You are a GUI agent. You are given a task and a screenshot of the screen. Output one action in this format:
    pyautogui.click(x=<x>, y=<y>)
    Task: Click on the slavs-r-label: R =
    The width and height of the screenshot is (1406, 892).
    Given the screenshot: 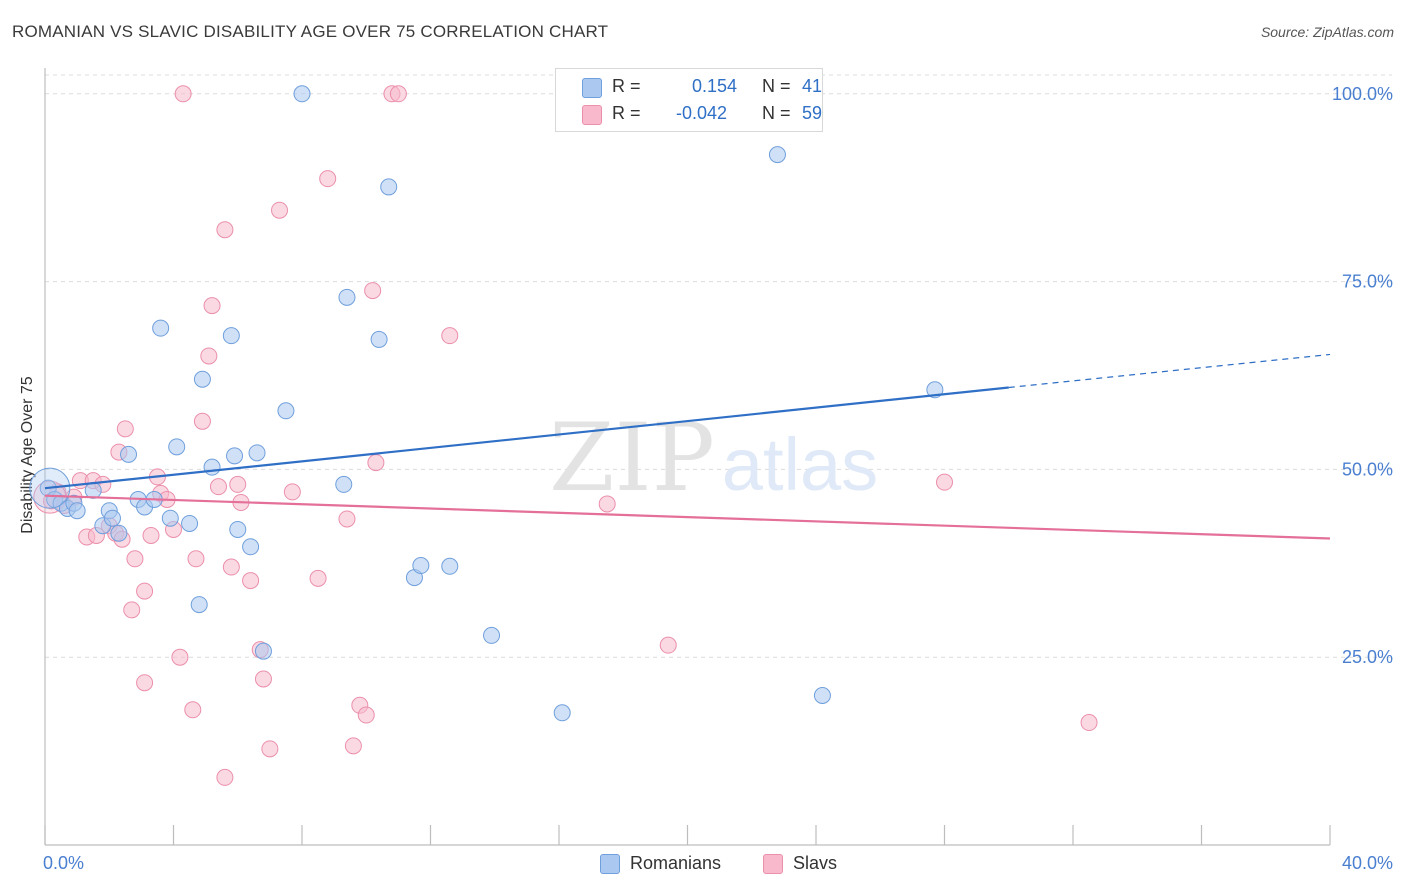 What is the action you would take?
    pyautogui.click(x=626, y=113)
    